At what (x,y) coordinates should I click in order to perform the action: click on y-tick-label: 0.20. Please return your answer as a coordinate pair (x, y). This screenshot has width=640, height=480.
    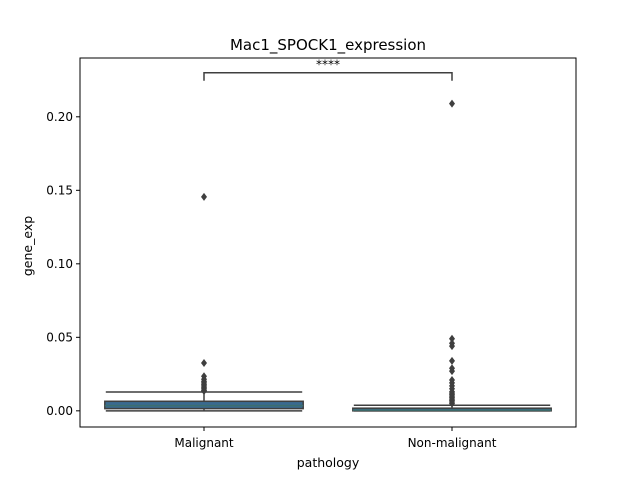
    Looking at the image, I should click on (59, 117).